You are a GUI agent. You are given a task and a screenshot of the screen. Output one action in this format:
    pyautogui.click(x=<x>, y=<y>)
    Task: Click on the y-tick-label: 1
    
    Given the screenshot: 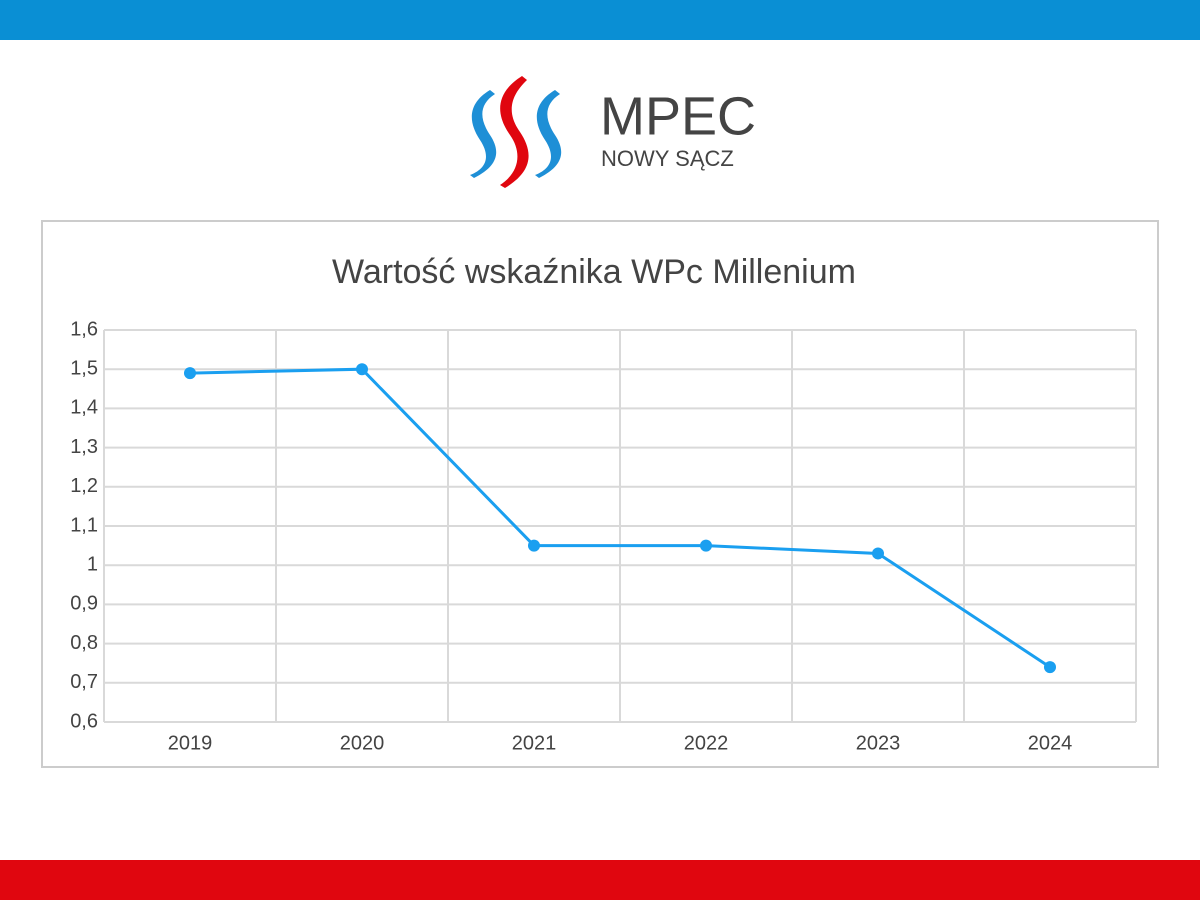 What is the action you would take?
    pyautogui.click(x=92, y=564)
    